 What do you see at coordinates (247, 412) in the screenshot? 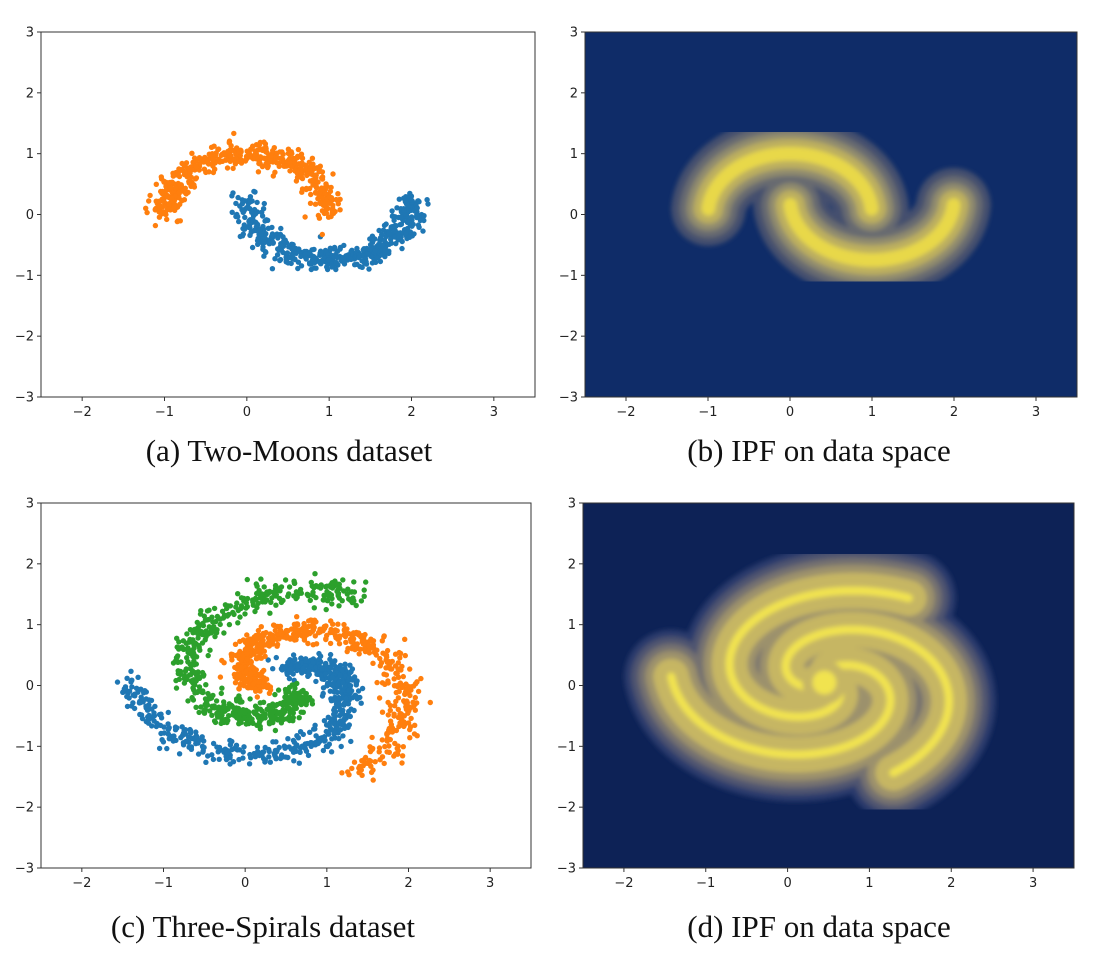
I see `x-tick-label: 0` at bounding box center [247, 412].